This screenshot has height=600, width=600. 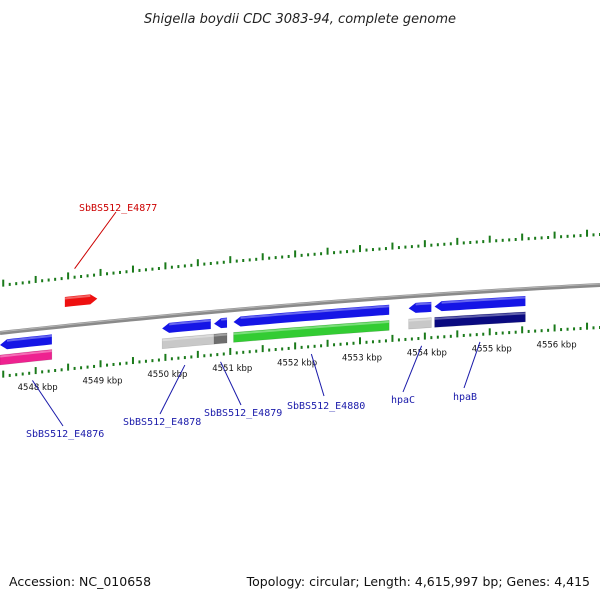 I want to click on scale-label: 4550 kbp, so click(x=167, y=375).